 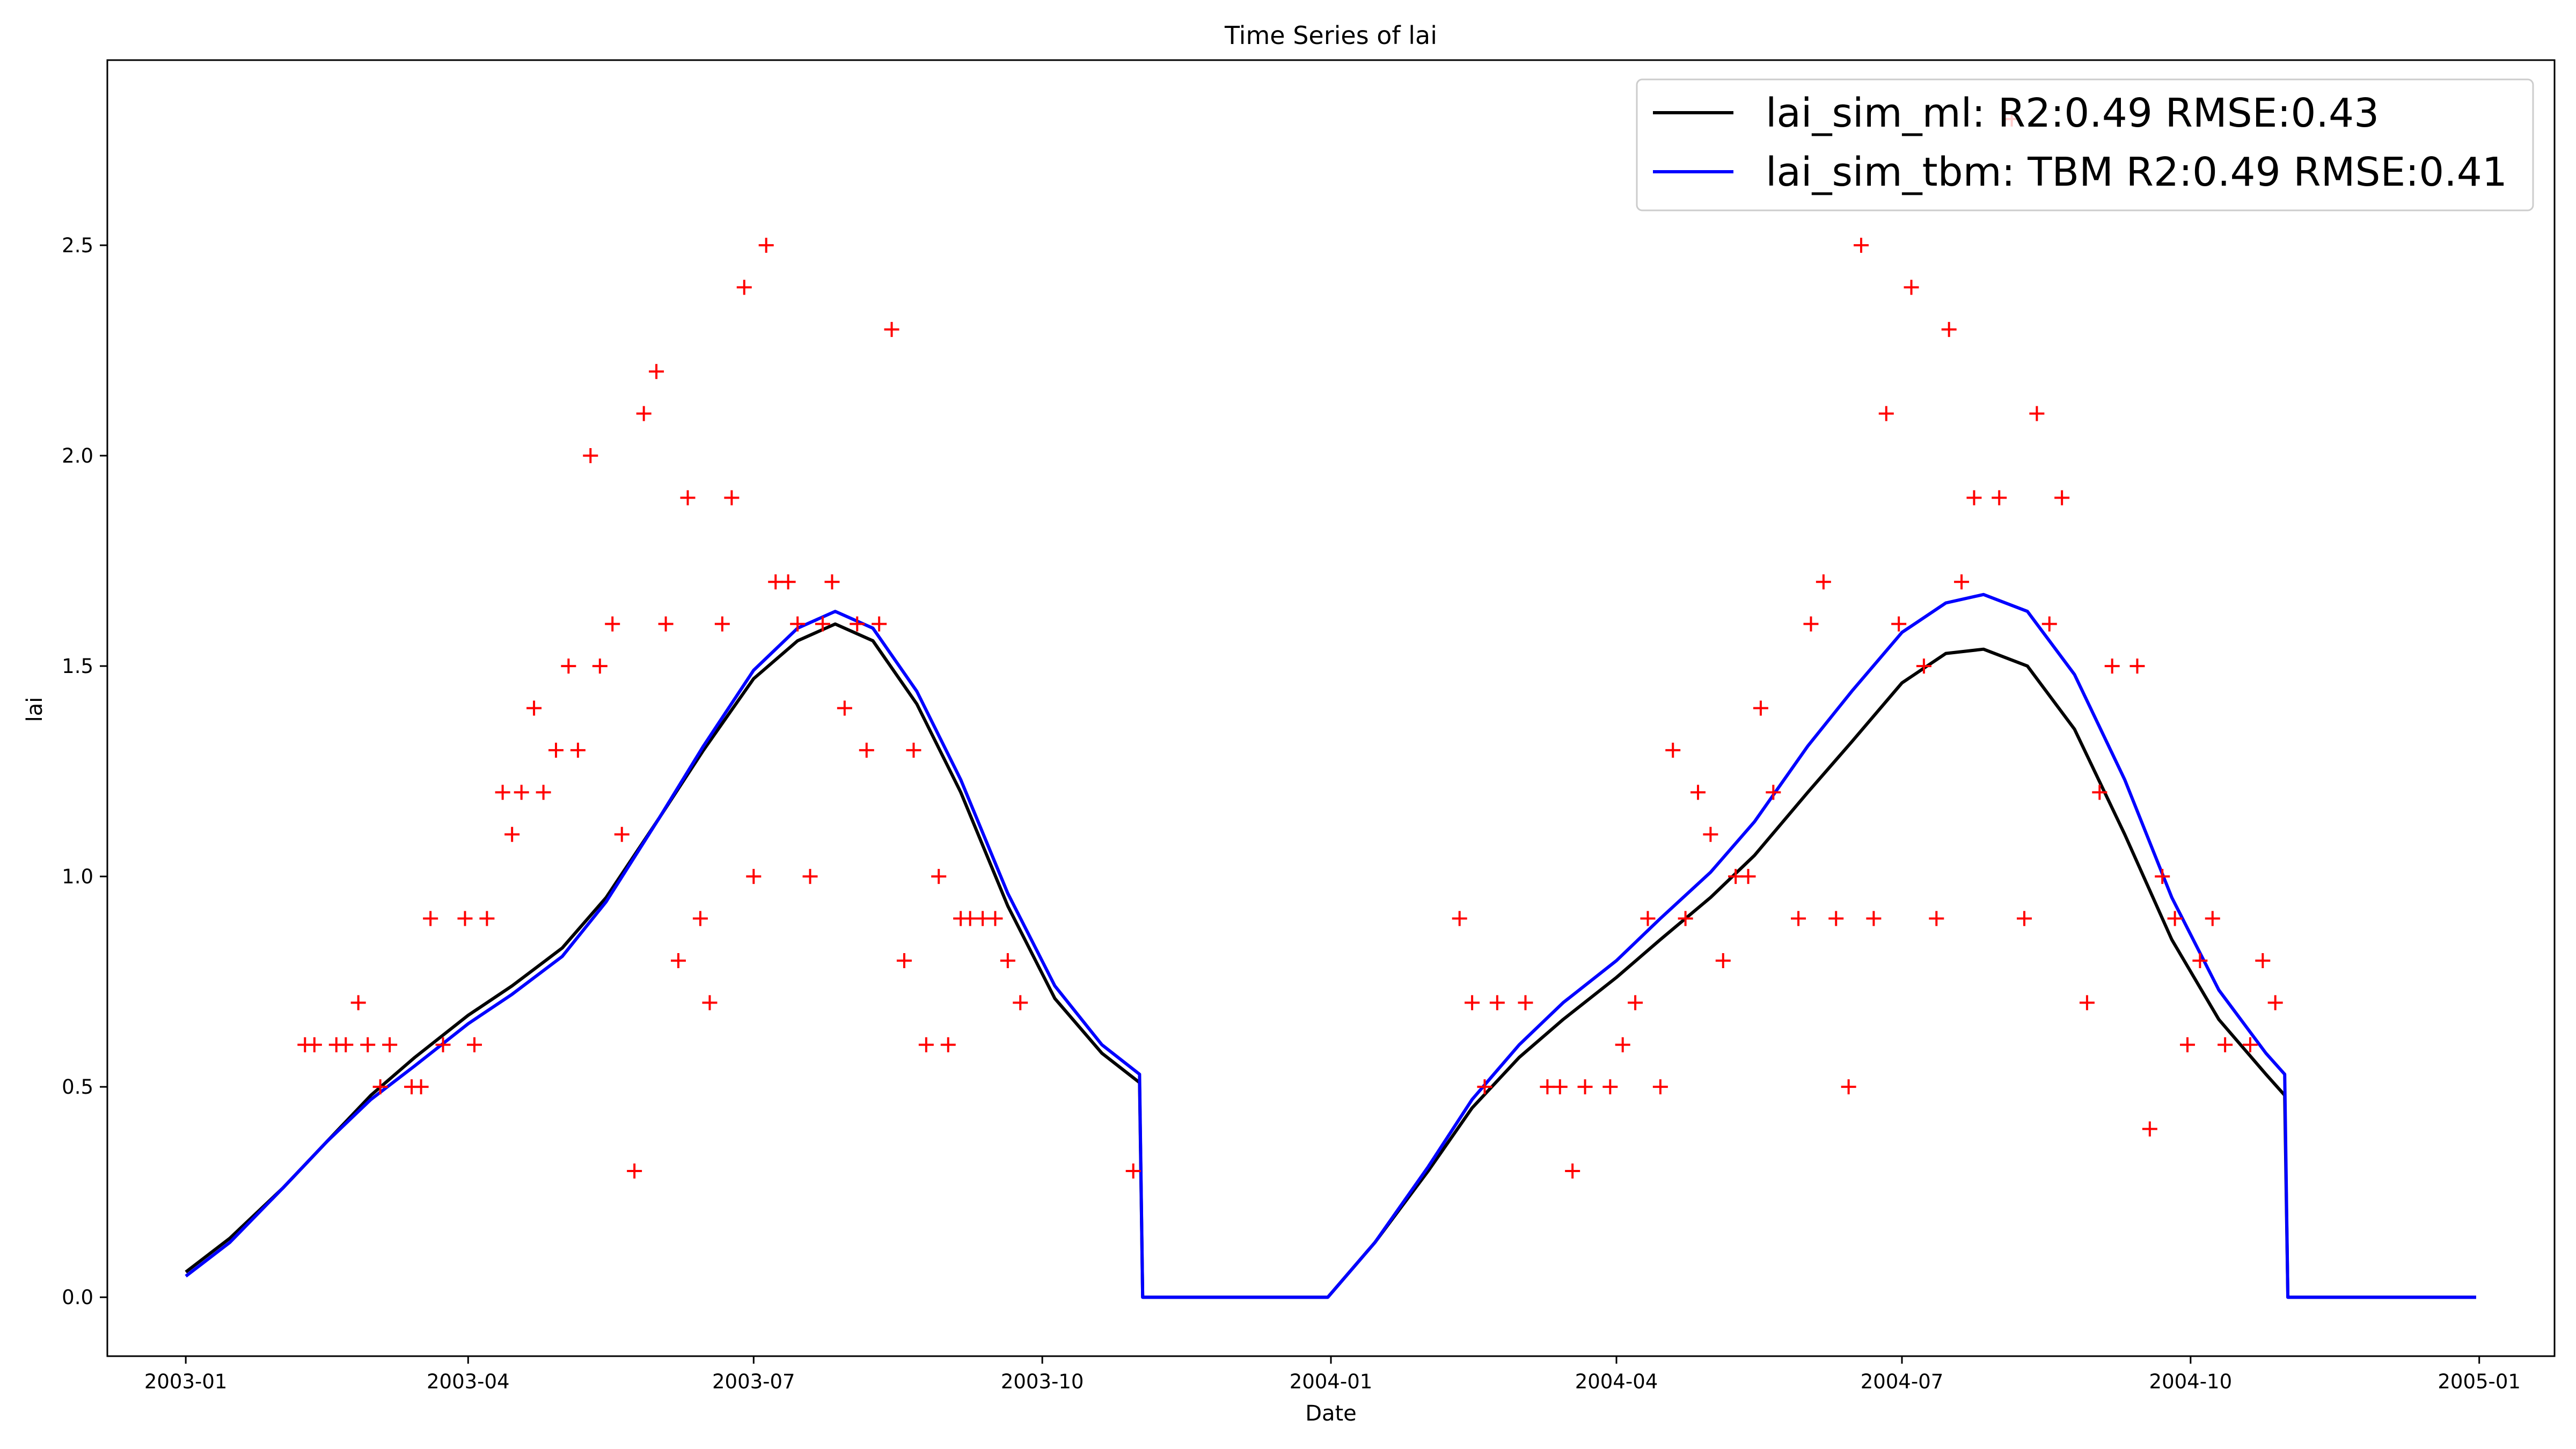 What do you see at coordinates (186, 1381) in the screenshot?
I see `x-tick-label: 2003-01` at bounding box center [186, 1381].